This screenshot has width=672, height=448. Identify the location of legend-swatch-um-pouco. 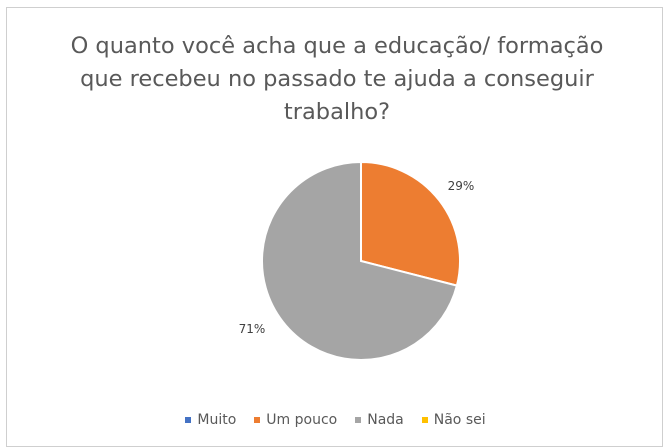
(257, 420).